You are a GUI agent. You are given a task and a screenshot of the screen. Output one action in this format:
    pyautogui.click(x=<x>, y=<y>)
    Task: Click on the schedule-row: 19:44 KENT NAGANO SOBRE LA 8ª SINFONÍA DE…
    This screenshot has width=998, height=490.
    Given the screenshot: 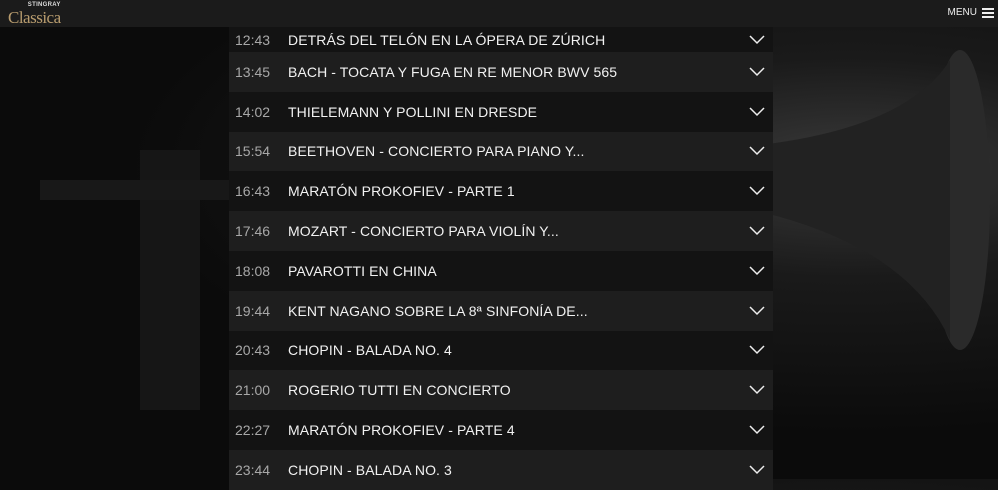 What is the action you would take?
    pyautogui.click(x=501, y=310)
    